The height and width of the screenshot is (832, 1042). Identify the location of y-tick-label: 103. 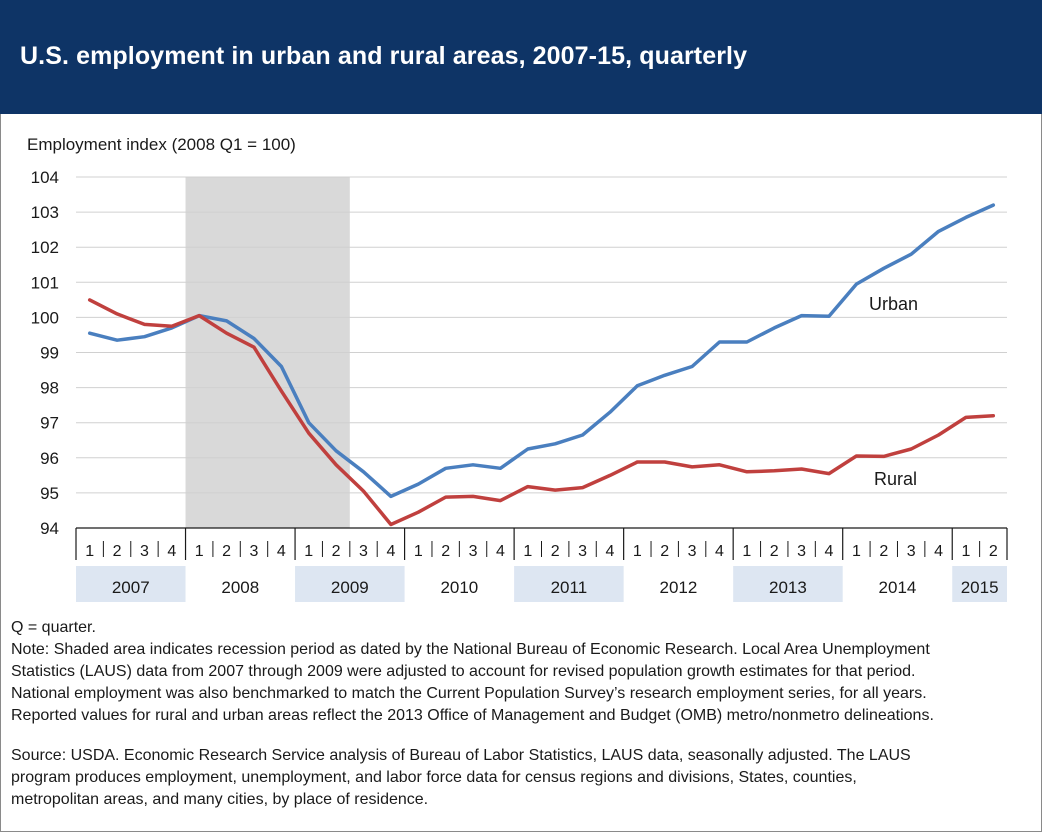
(45, 212).